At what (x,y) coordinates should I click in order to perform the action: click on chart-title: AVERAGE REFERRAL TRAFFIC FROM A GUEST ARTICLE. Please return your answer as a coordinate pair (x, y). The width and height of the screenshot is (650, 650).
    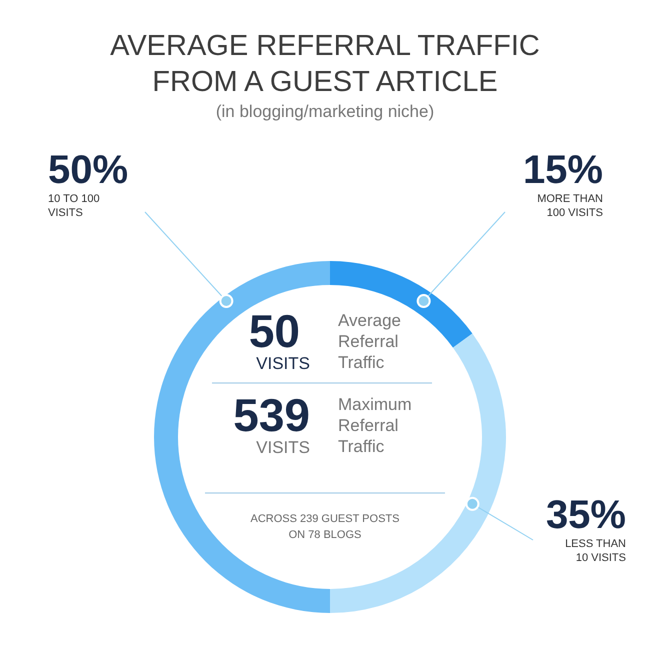
    Looking at the image, I should click on (325, 64).